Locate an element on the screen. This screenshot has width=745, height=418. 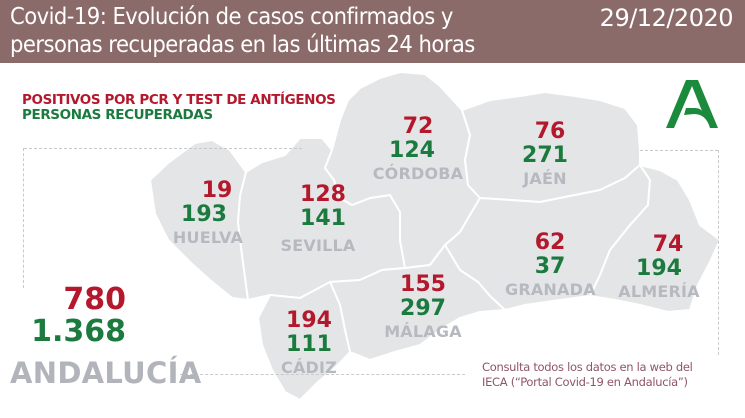
province-name: CÁDIZ is located at coordinates (309, 367).